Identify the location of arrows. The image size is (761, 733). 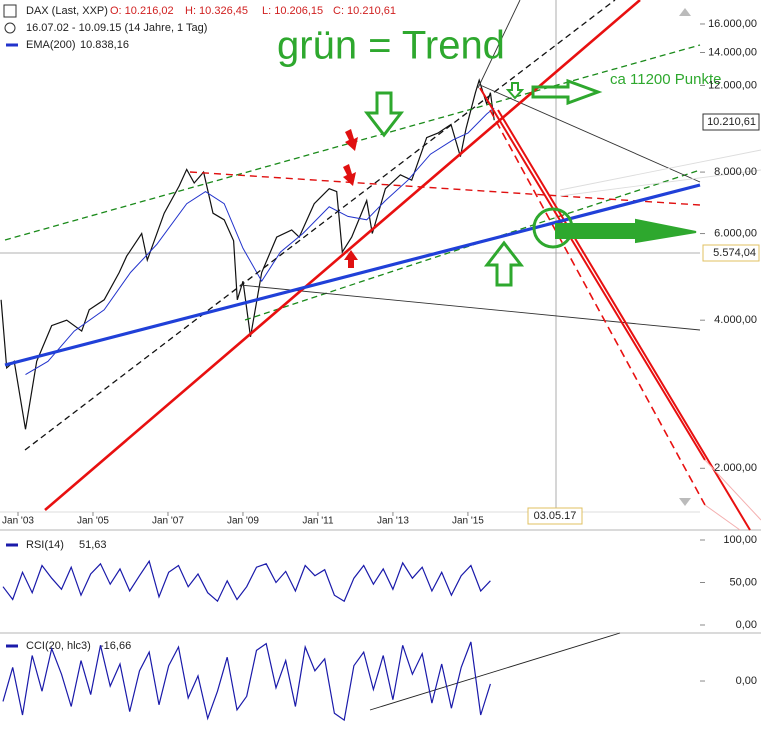
(520, 182).